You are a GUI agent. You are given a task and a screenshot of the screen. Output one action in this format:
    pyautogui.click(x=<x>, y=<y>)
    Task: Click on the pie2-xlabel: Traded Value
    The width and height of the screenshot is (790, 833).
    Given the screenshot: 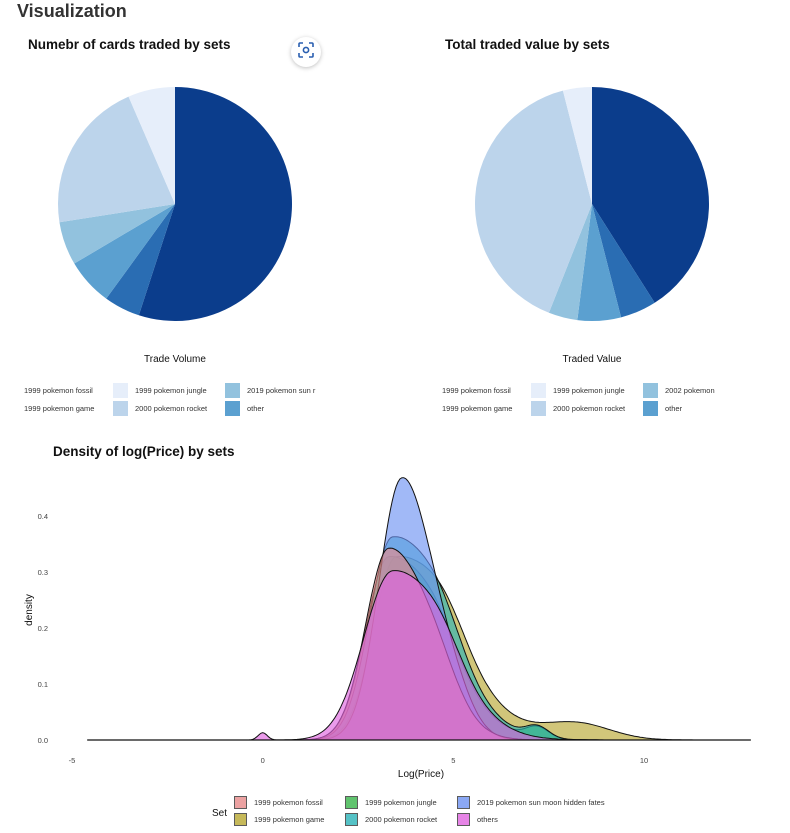 What is the action you would take?
    pyautogui.click(x=592, y=359)
    